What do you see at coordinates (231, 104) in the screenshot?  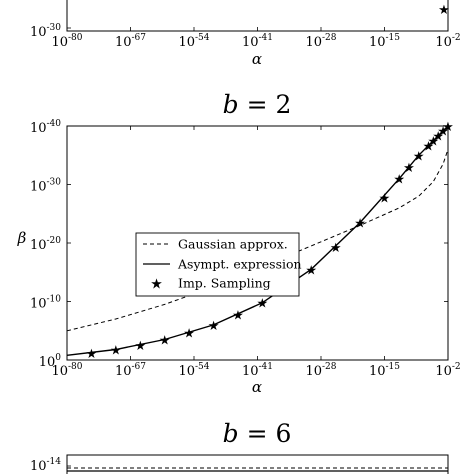 I see `middle-panel-title-var: b` at bounding box center [231, 104].